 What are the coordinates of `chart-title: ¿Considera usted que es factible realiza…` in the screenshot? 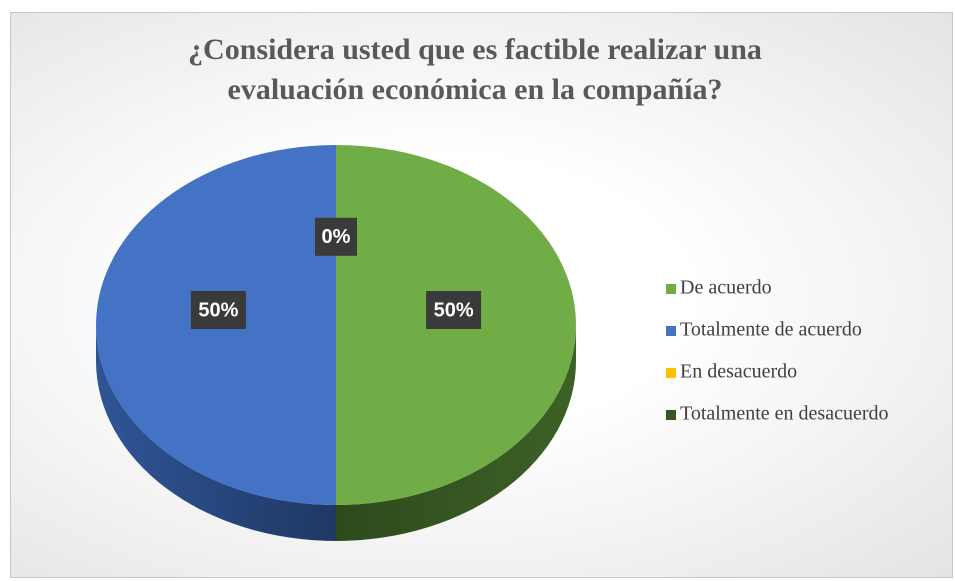 It's located at (475, 69).